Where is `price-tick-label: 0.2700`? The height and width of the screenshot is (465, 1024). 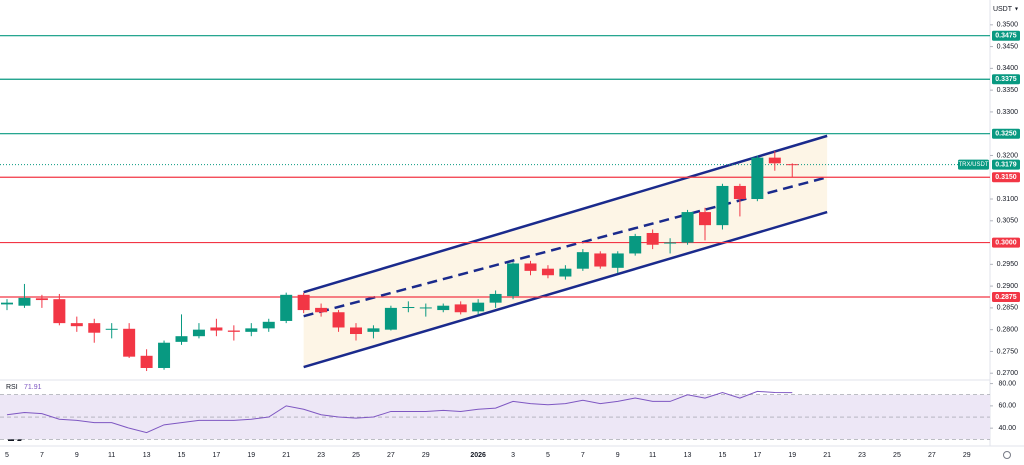
price-tick-label: 0.2700 is located at coordinates (1008, 373).